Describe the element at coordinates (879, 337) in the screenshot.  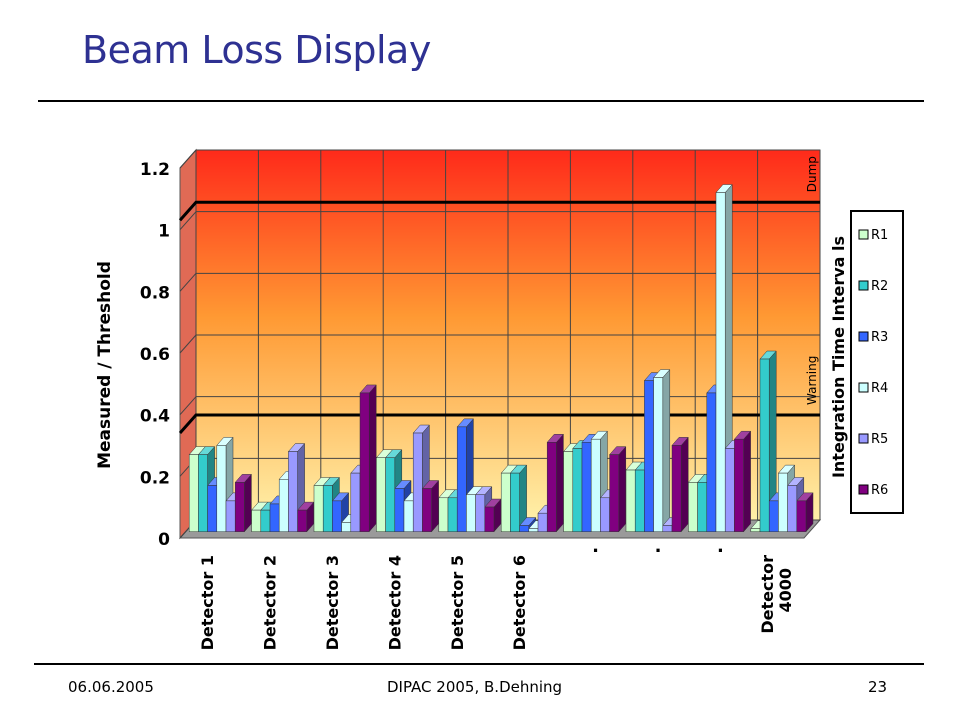
I see `svg-text: R3` at that location.